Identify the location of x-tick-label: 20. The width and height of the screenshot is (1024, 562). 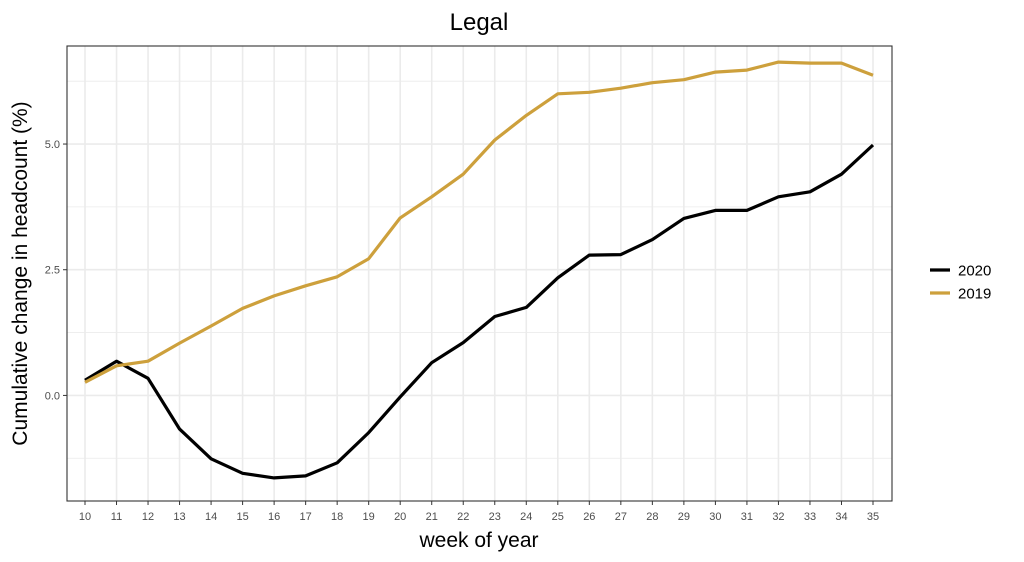
(400, 517).